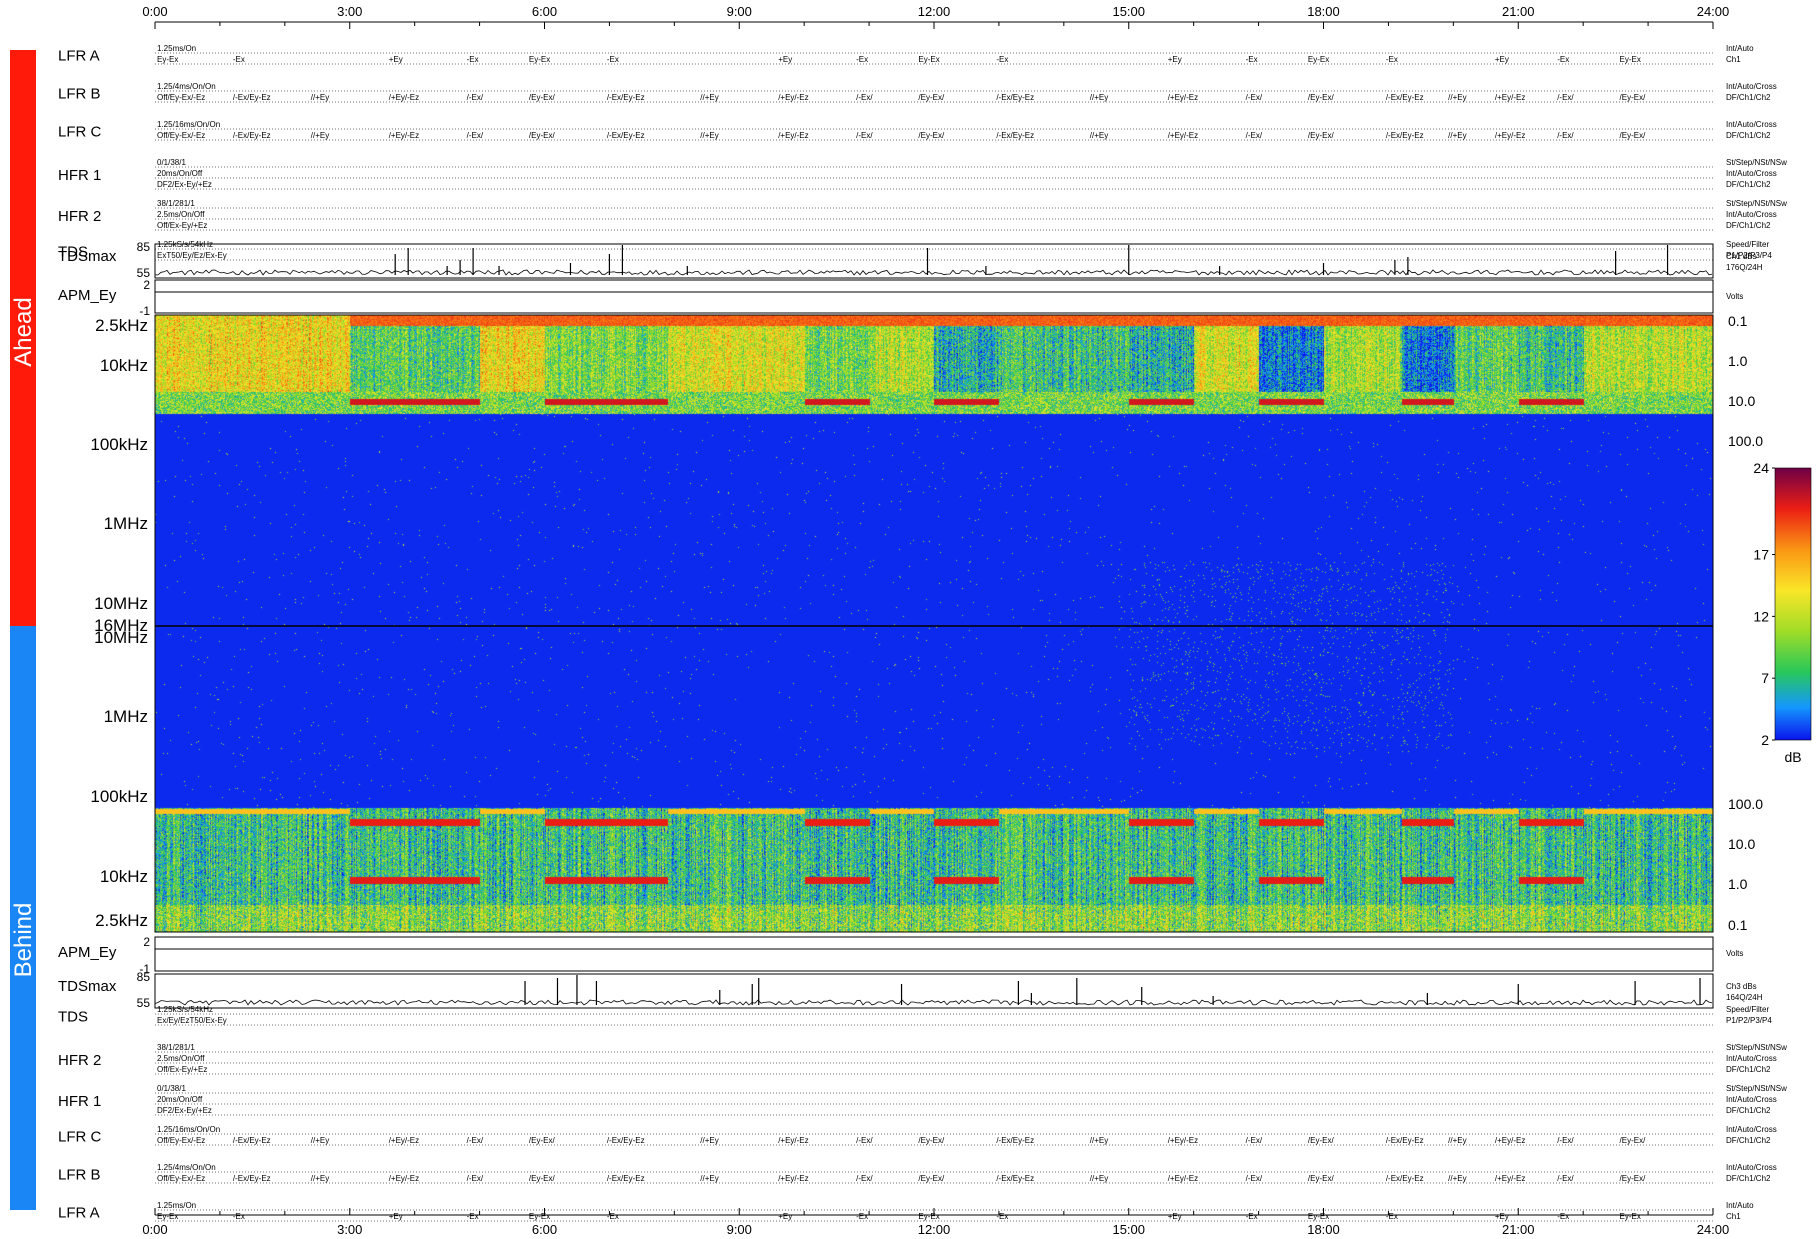 Image resolution: width=1820 pixels, height=1239 pixels. Describe the element at coordinates (180, 173) in the screenshot. I see `ahead-row-setting: 20ms/On/Off` at that location.